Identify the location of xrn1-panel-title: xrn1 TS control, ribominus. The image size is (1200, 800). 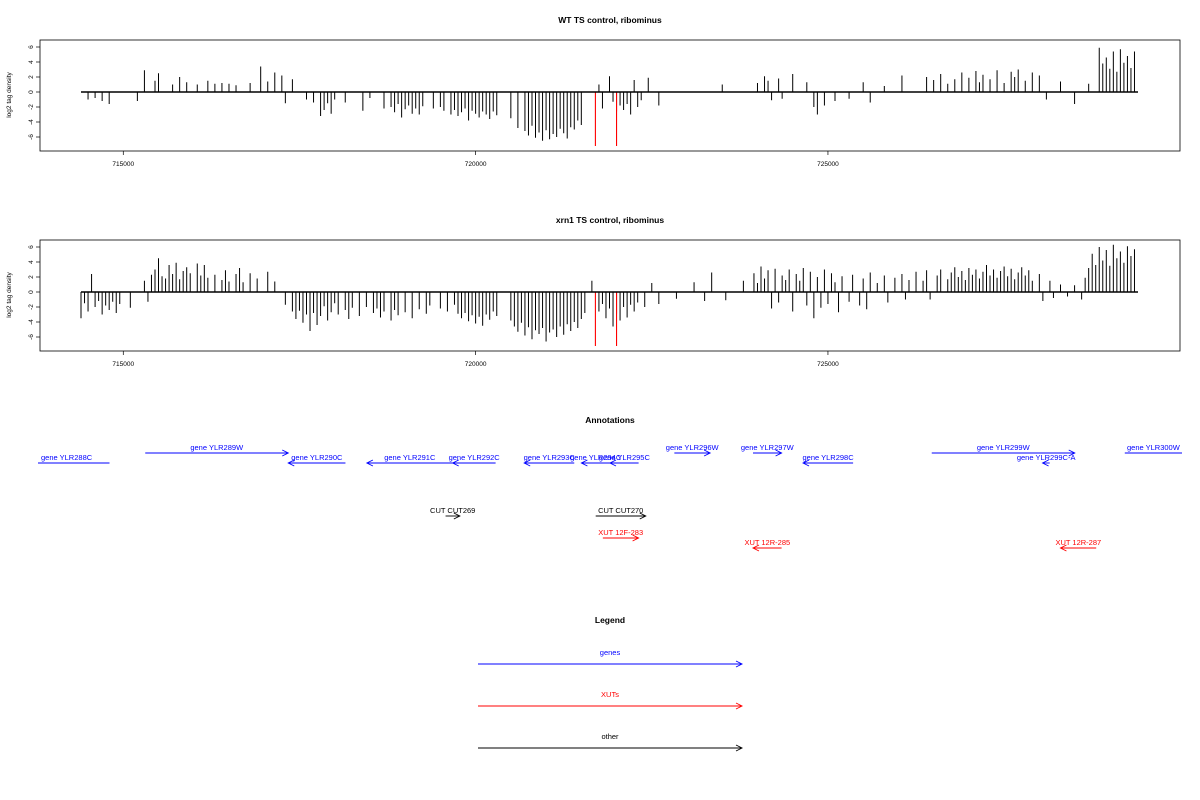
(610, 220).